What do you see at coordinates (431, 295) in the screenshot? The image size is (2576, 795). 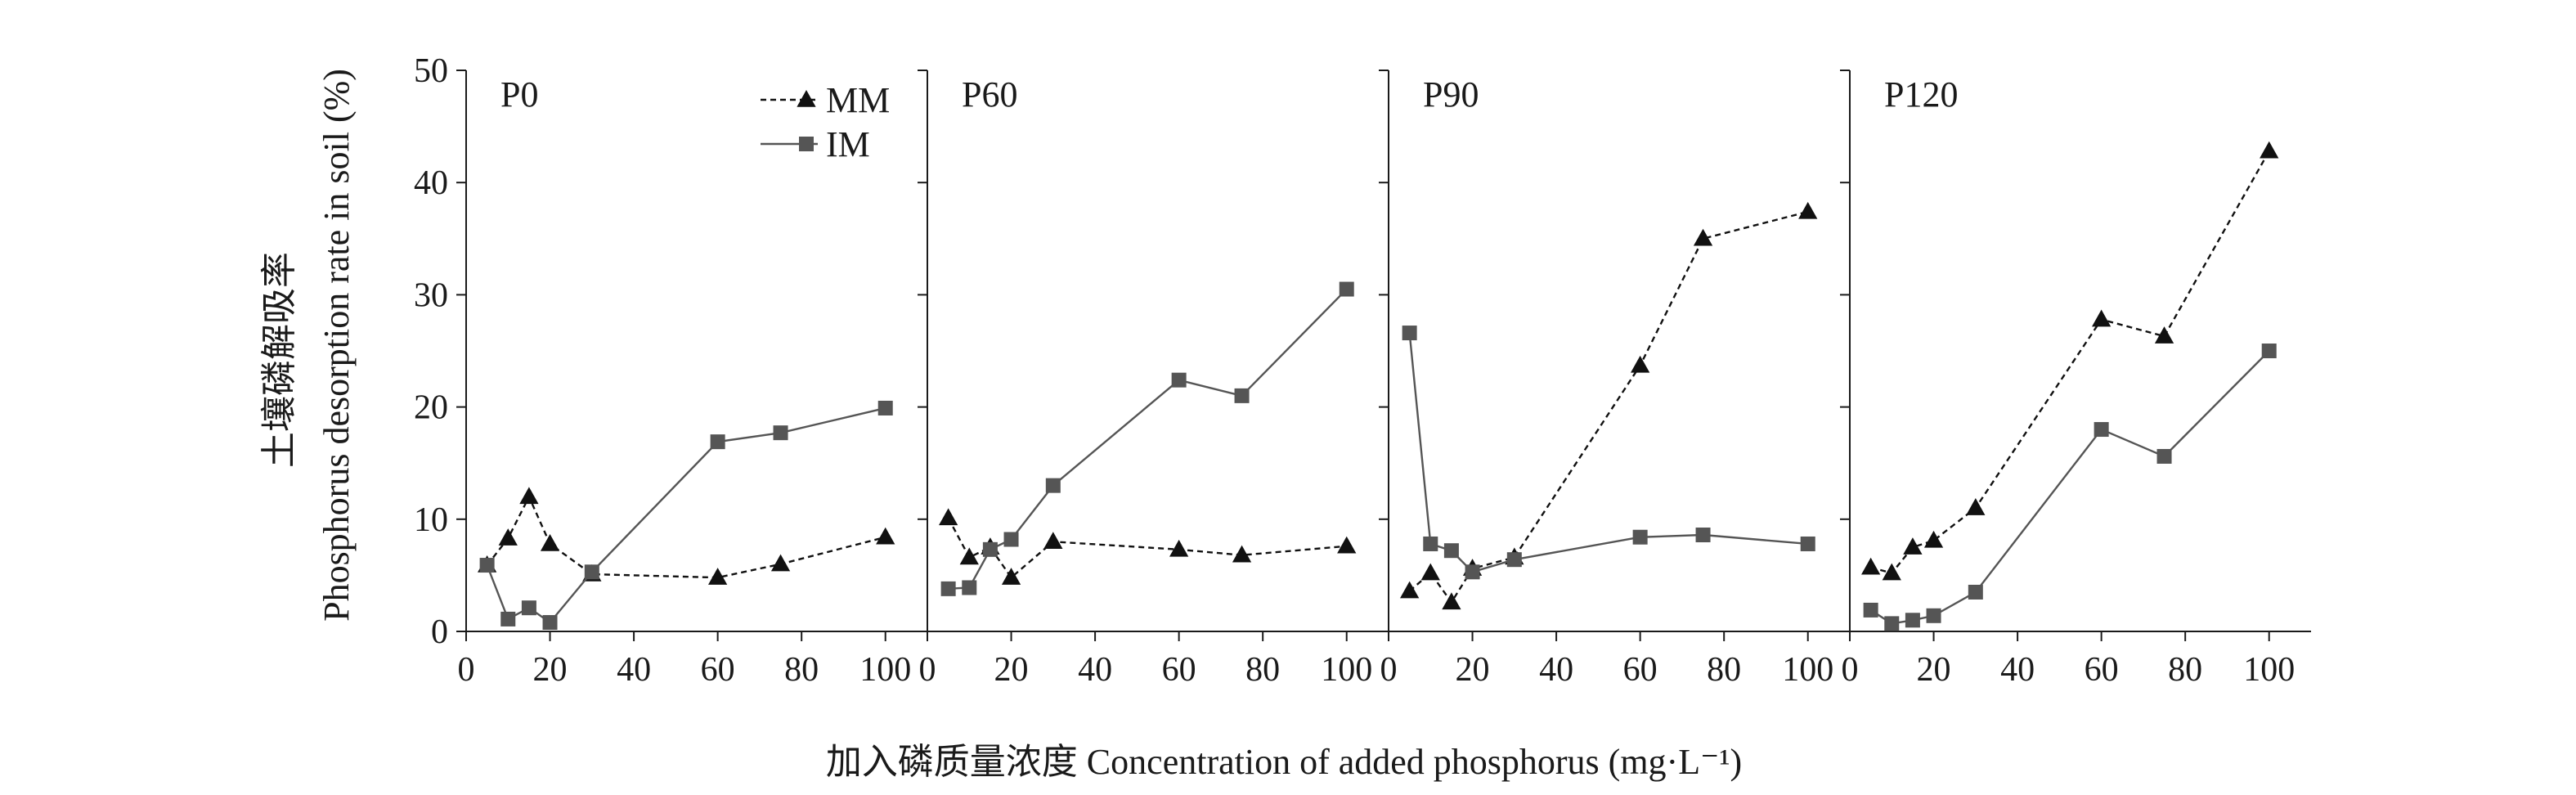 I see `y-tick-label: 30` at bounding box center [431, 295].